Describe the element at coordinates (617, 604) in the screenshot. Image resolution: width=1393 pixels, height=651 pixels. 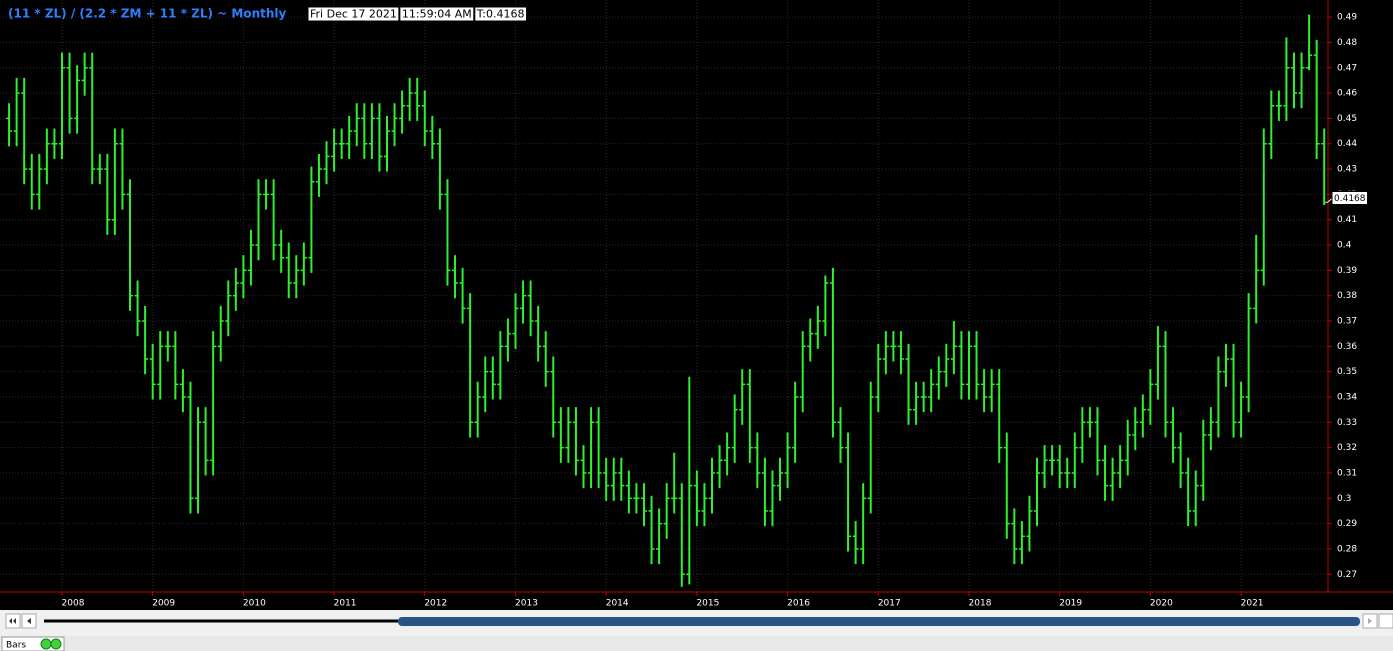
I see `x-tick-label: 2014` at that location.